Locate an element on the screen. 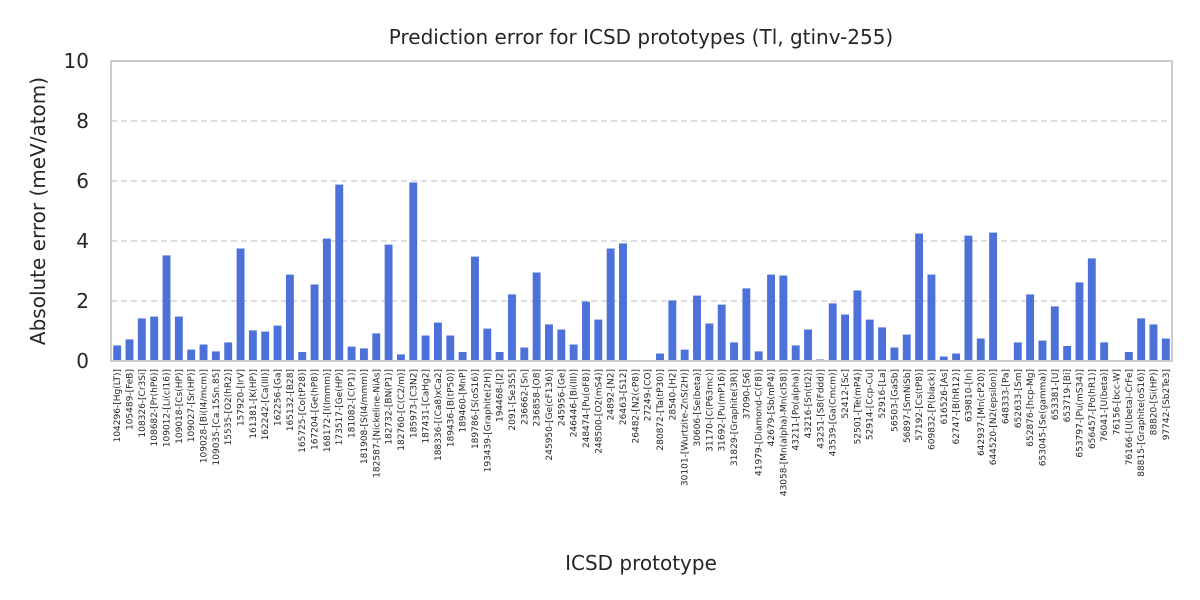 This screenshot has width=1200, height=600. x-tick-label: 248500-[O2(mS4)] is located at coordinates (599, 411).